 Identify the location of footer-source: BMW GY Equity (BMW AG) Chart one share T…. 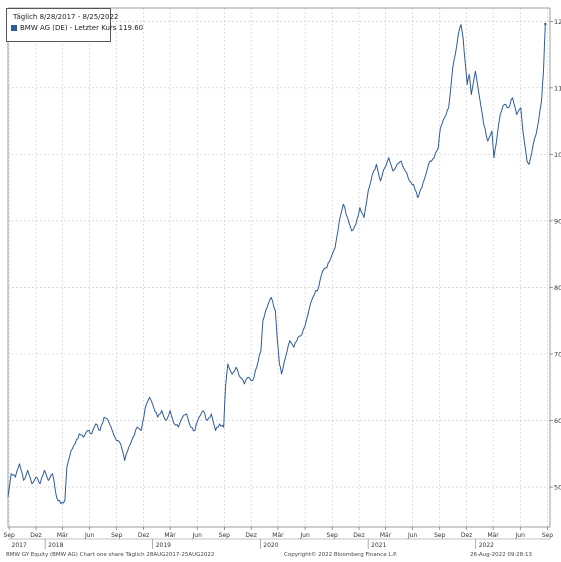
(110, 555).